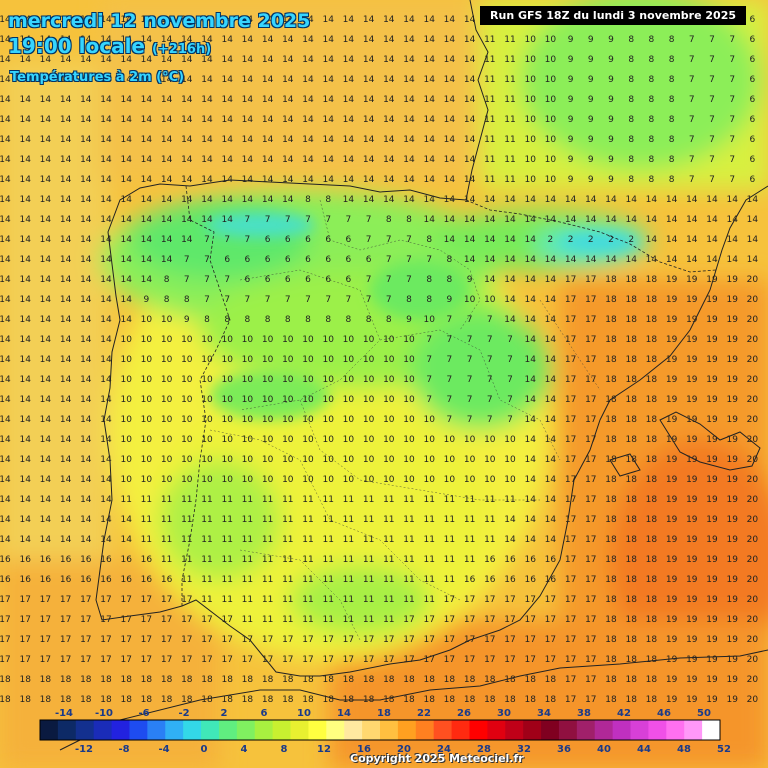 The height and width of the screenshot is (768, 768). What do you see at coordinates (76, 46) in the screenshot?
I see `forecast-time-label: 19:00 locale` at bounding box center [76, 46].